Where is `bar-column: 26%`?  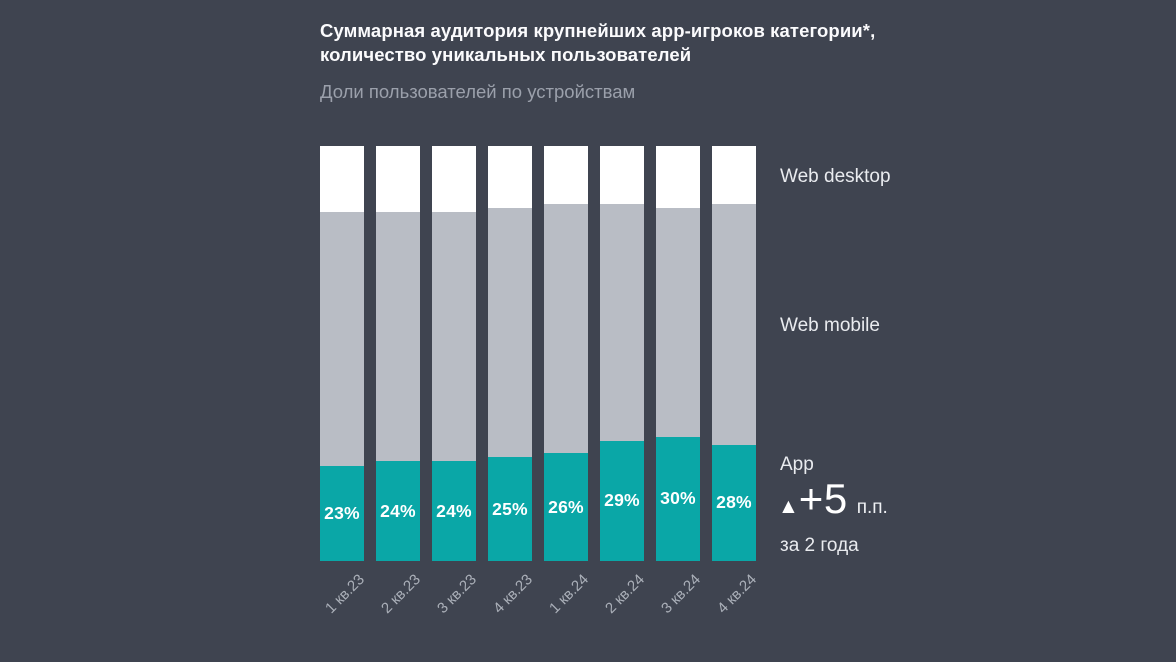
bar-column: 26% is located at coordinates (566, 353).